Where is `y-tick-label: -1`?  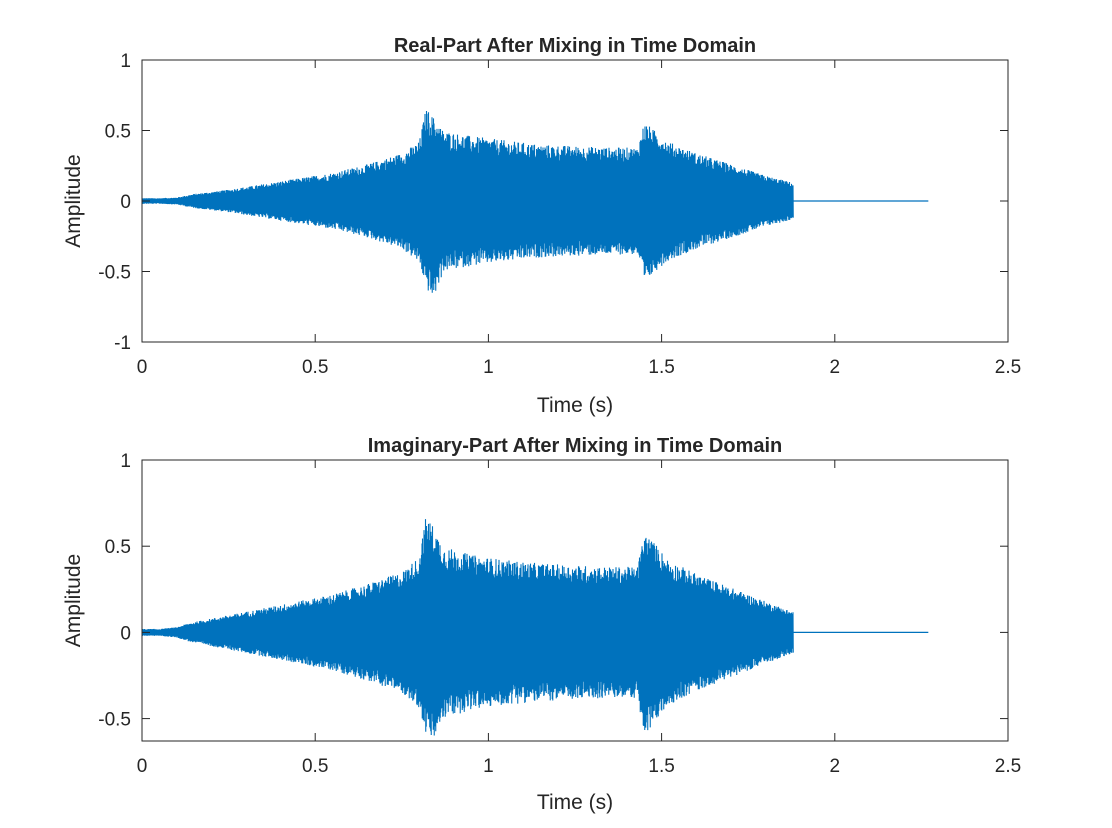
y-tick-label: -1 is located at coordinates (122, 343).